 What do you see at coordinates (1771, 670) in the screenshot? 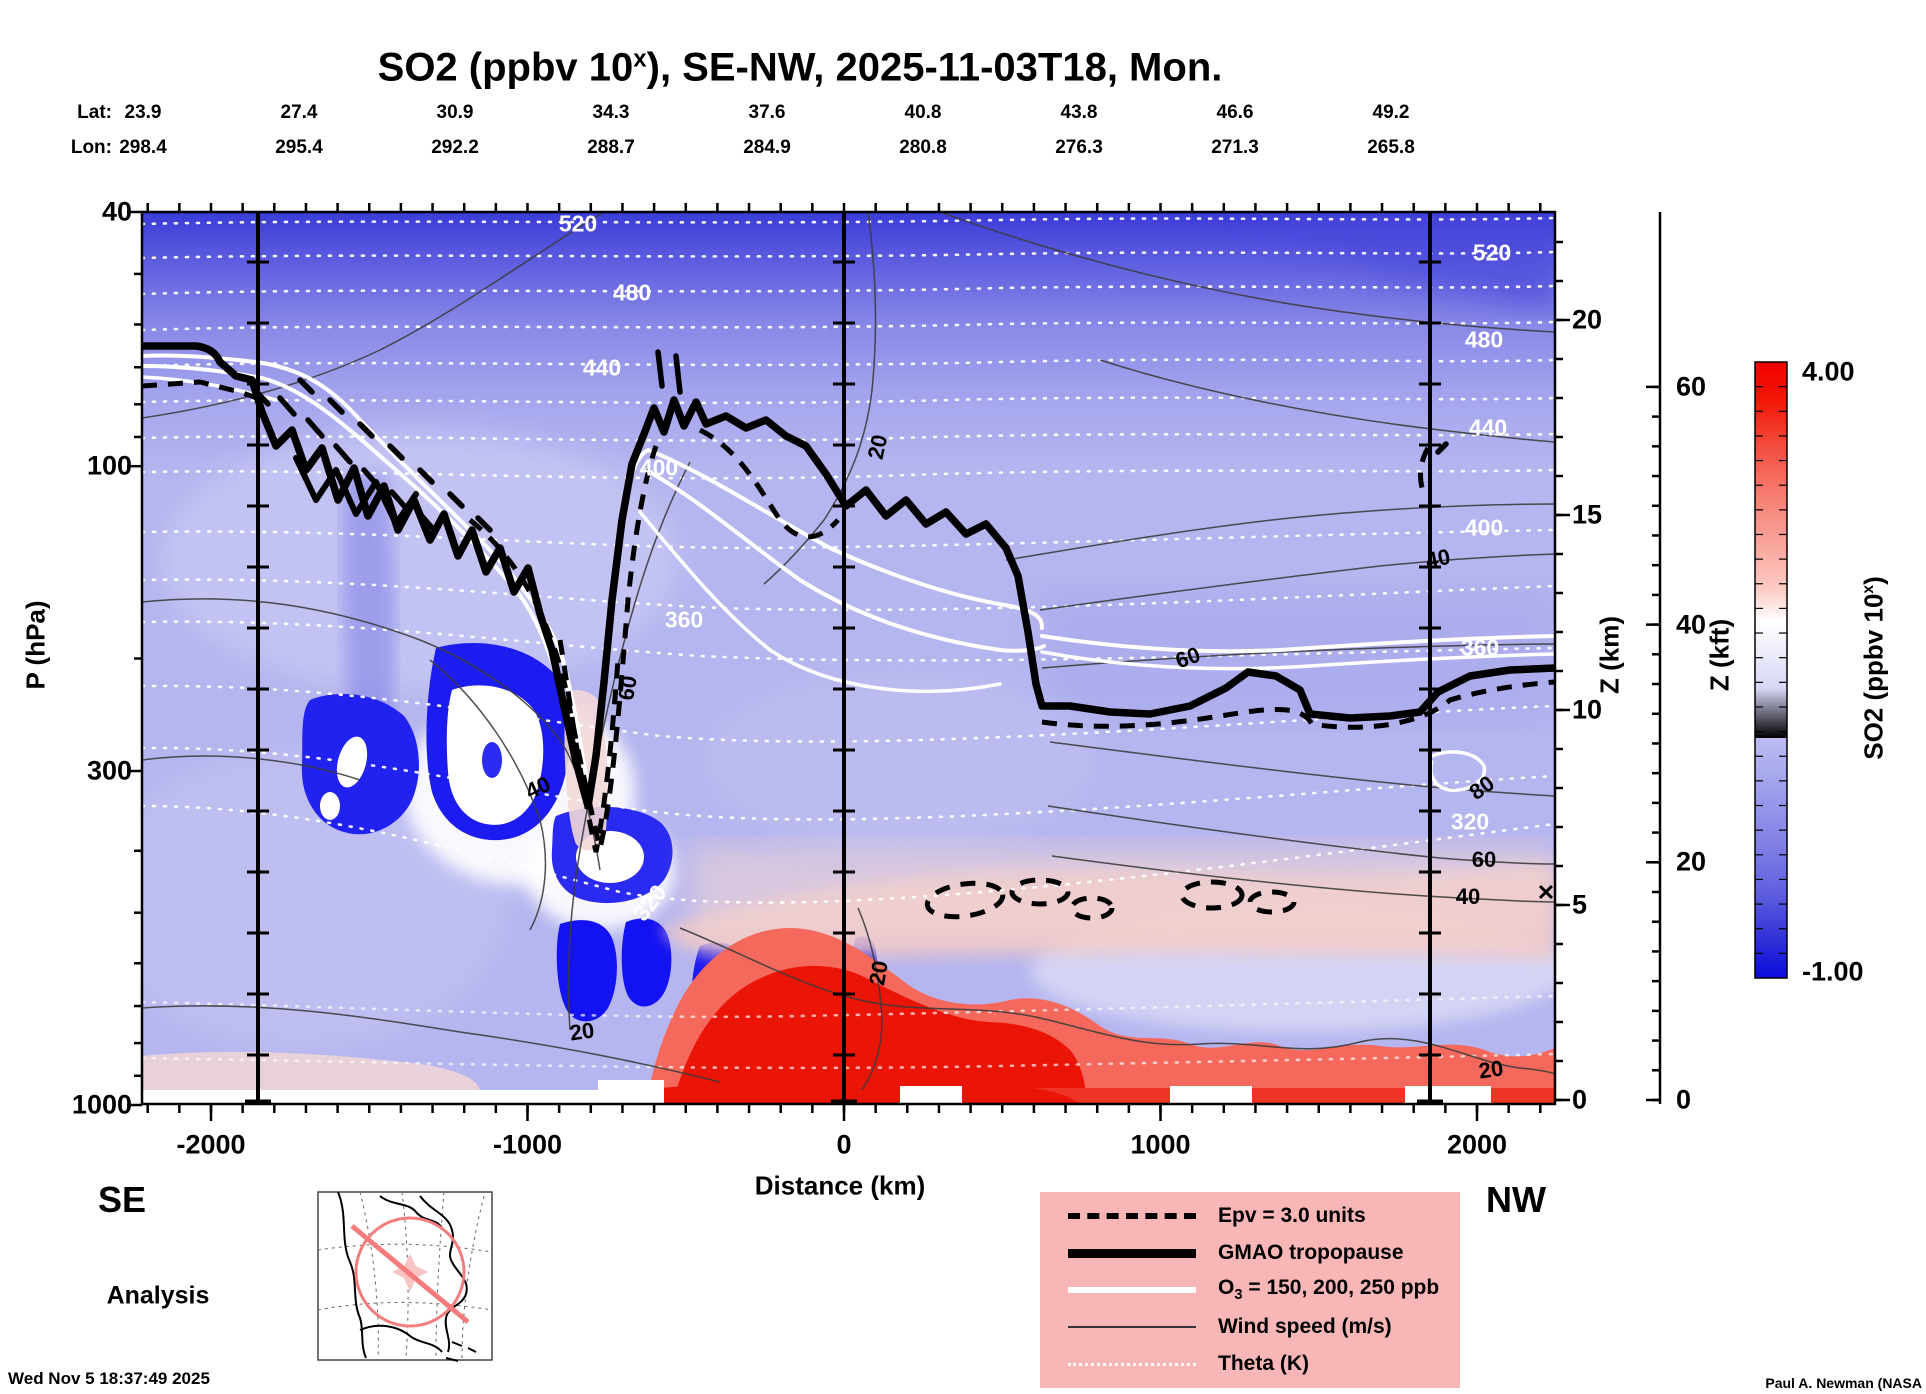
I see `colorbar` at bounding box center [1771, 670].